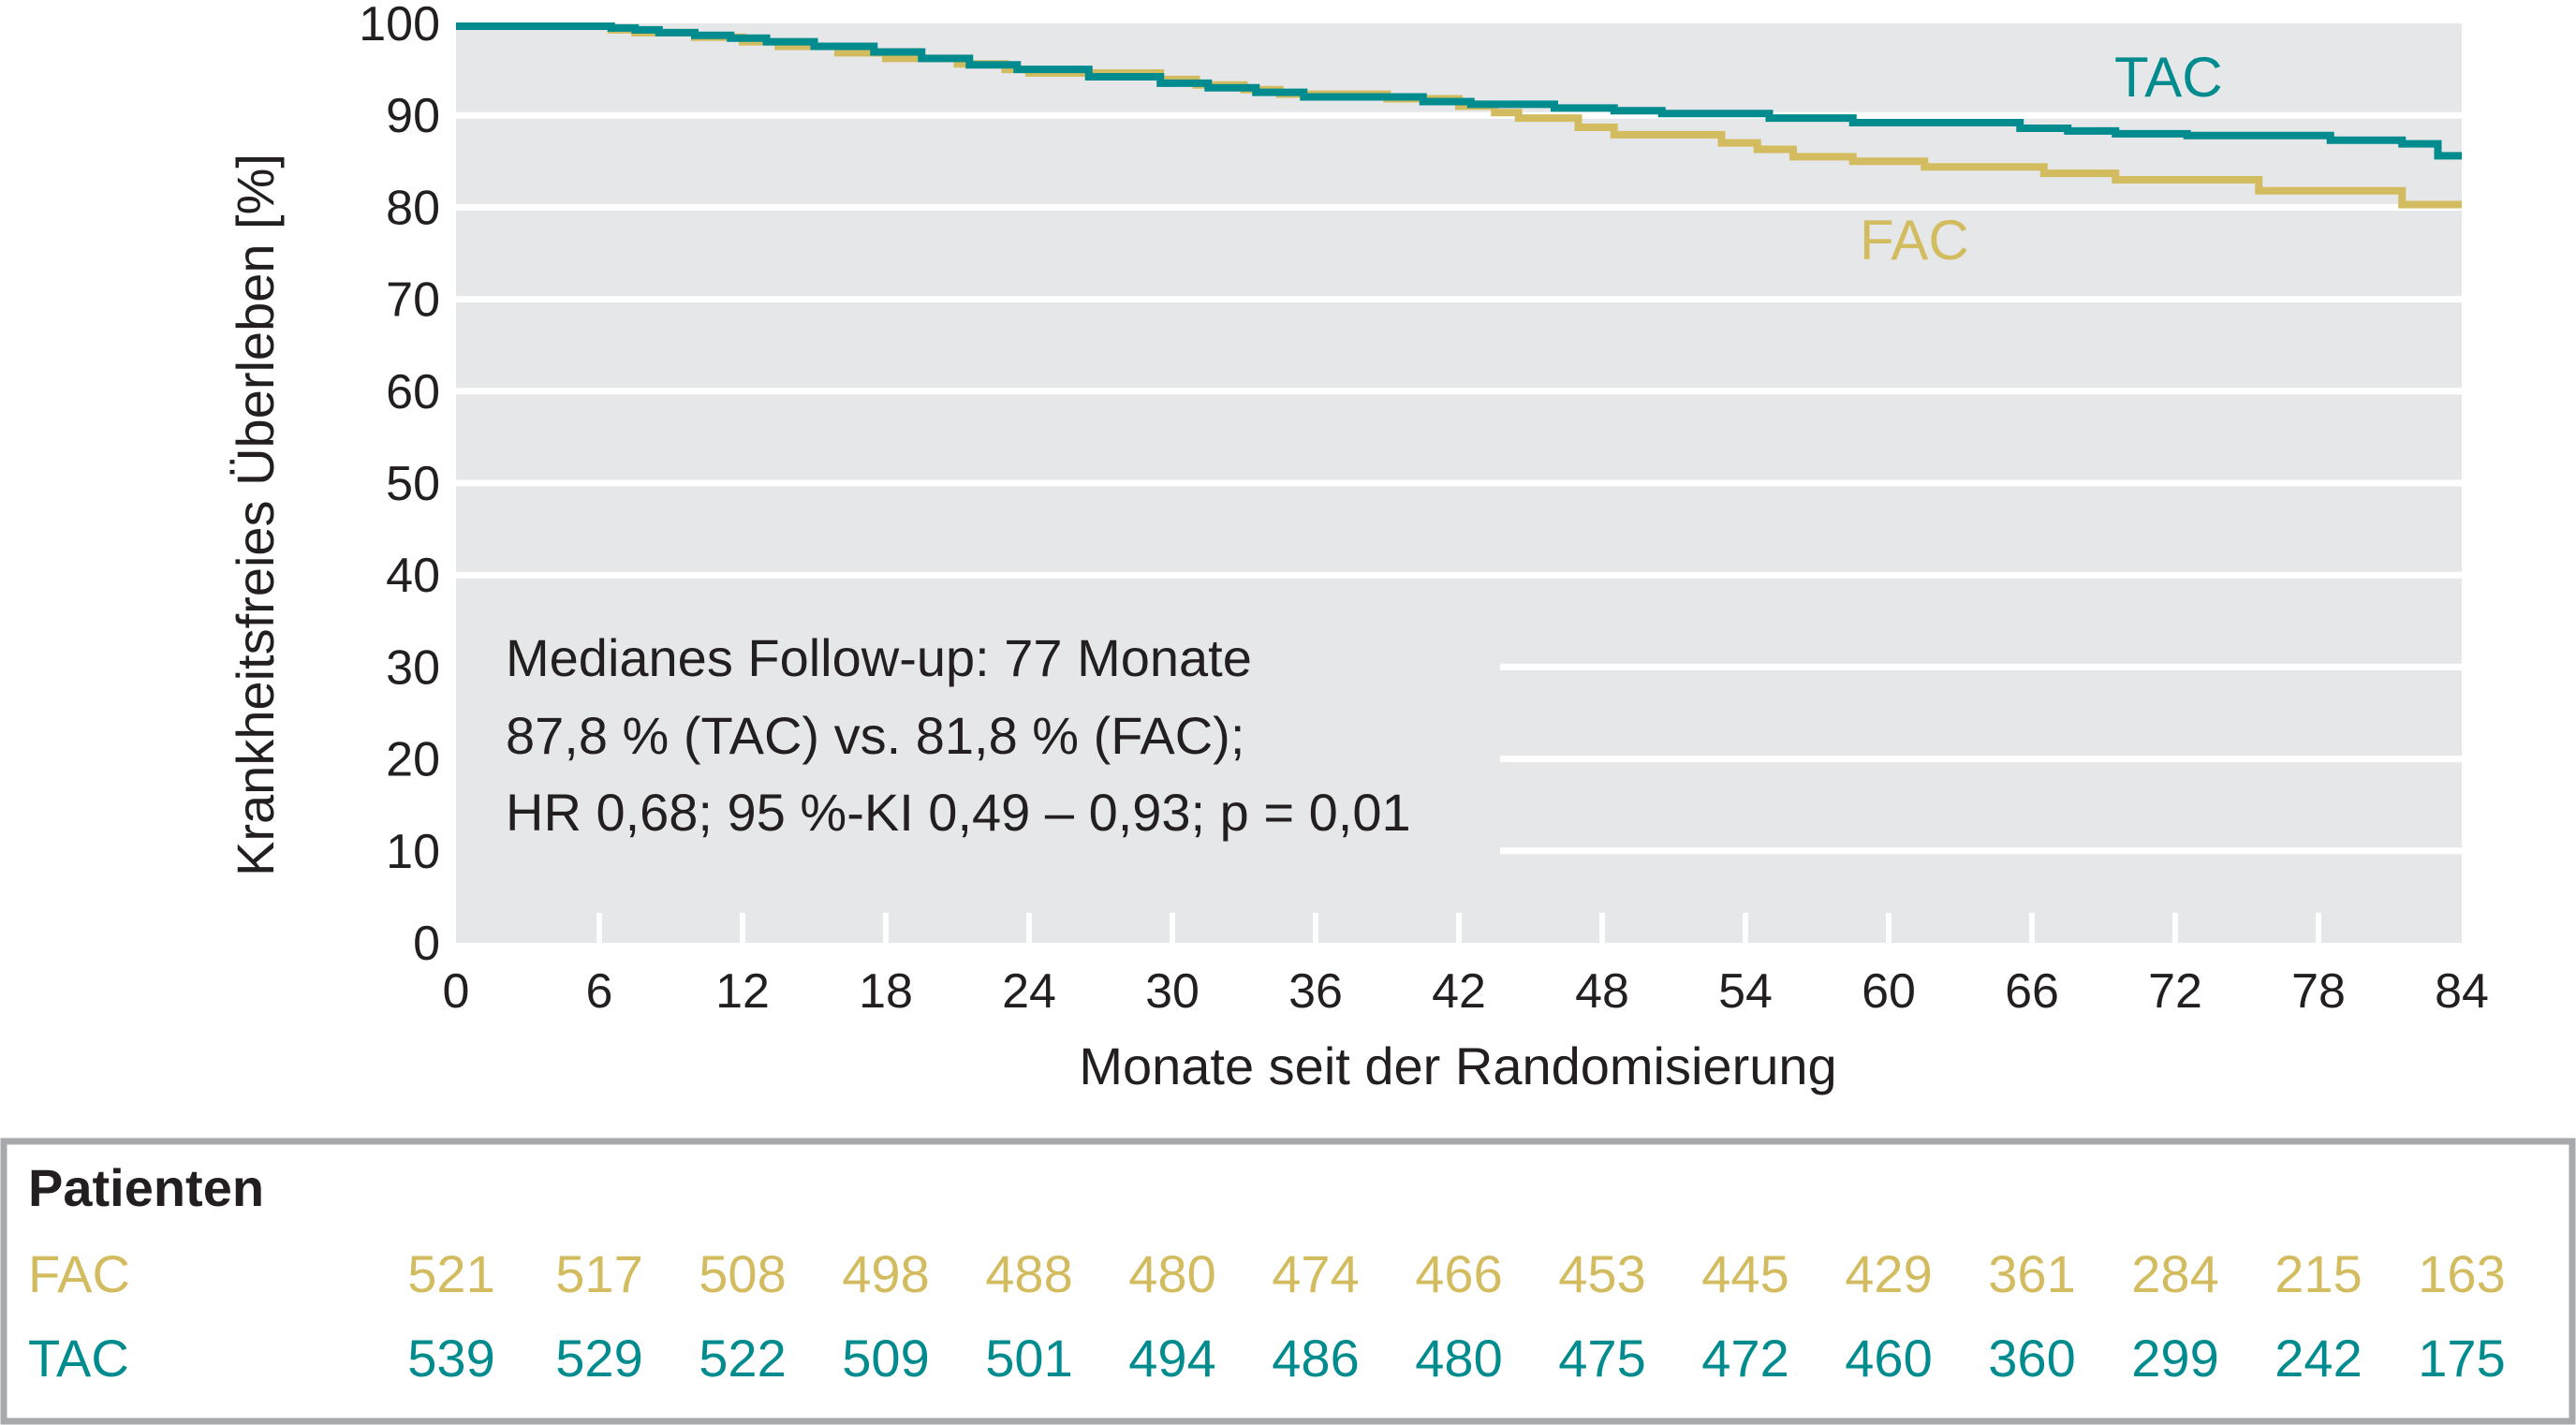  Describe the element at coordinates (1888, 1273) in the screenshot. I see `risk-value-fac-60: 429` at that location.